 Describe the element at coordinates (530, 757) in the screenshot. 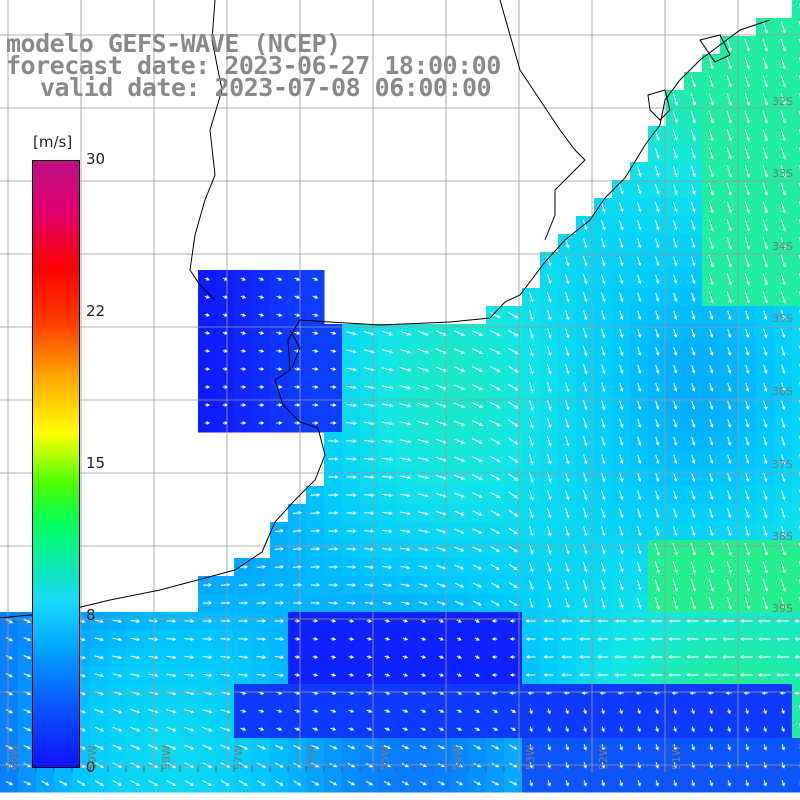

I see `lon-label-53w: 53W` at that location.